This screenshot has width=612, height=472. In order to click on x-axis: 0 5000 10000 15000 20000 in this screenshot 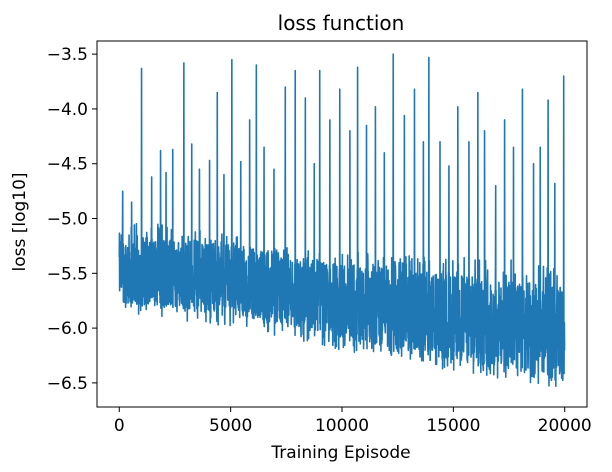, I will do `click(353, 421)`.